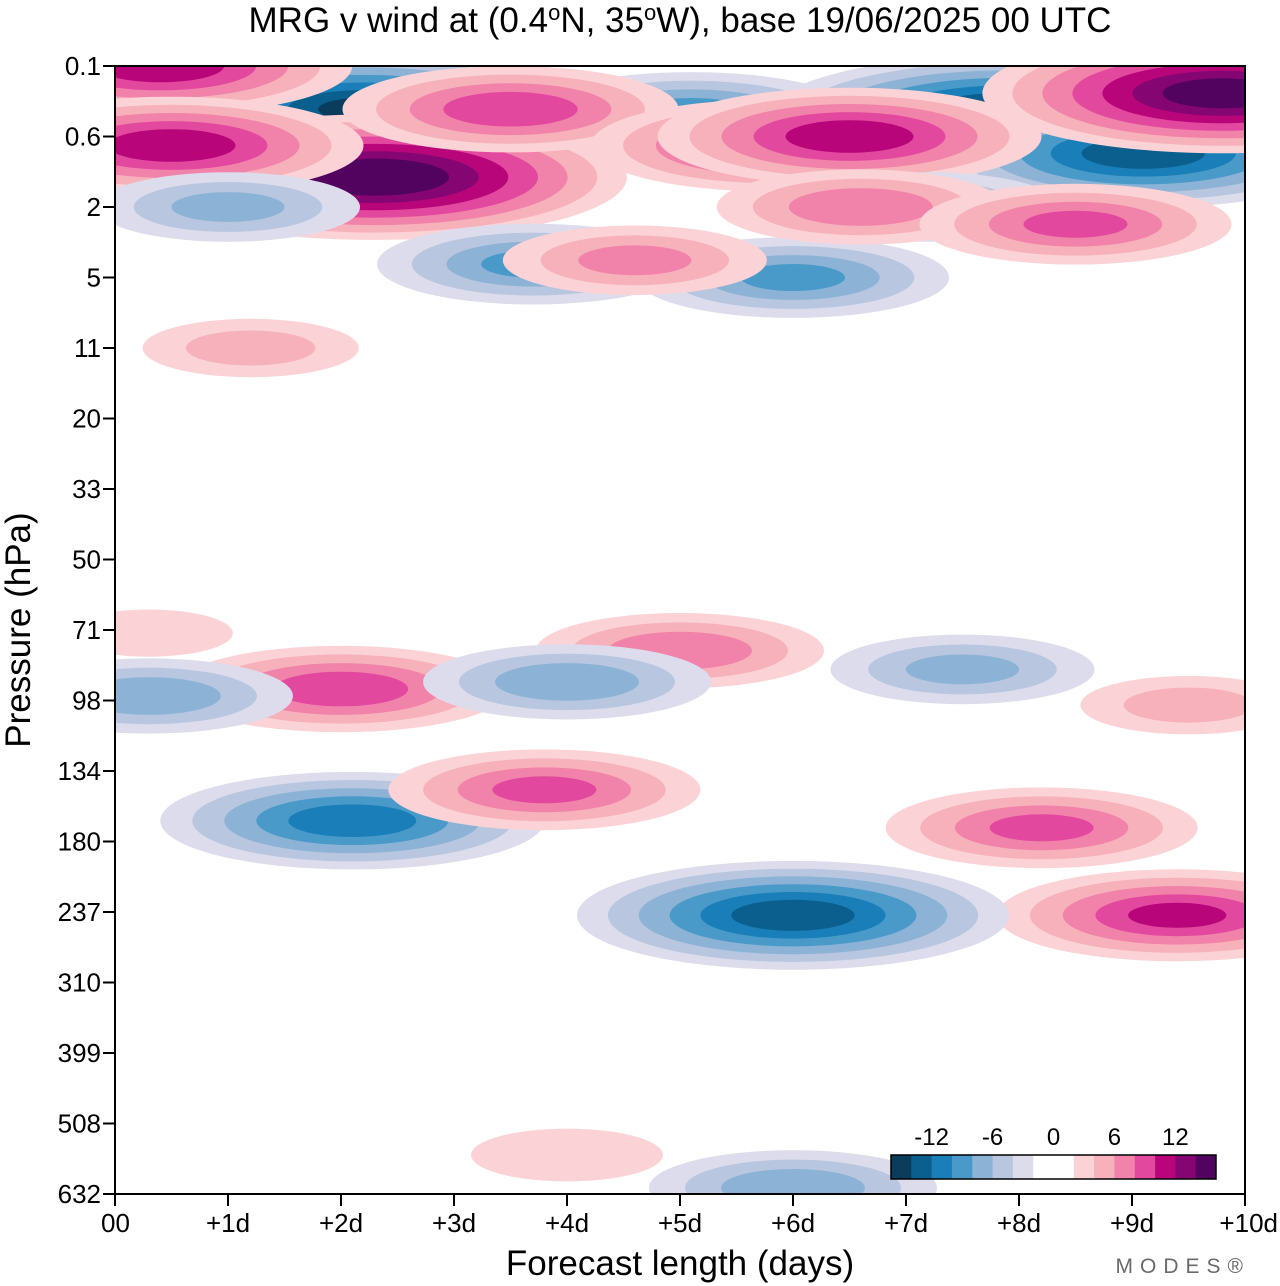 This screenshot has height=1286, width=1280. Describe the element at coordinates (87, 348) in the screenshot. I see `y-tick-label: 11` at that location.